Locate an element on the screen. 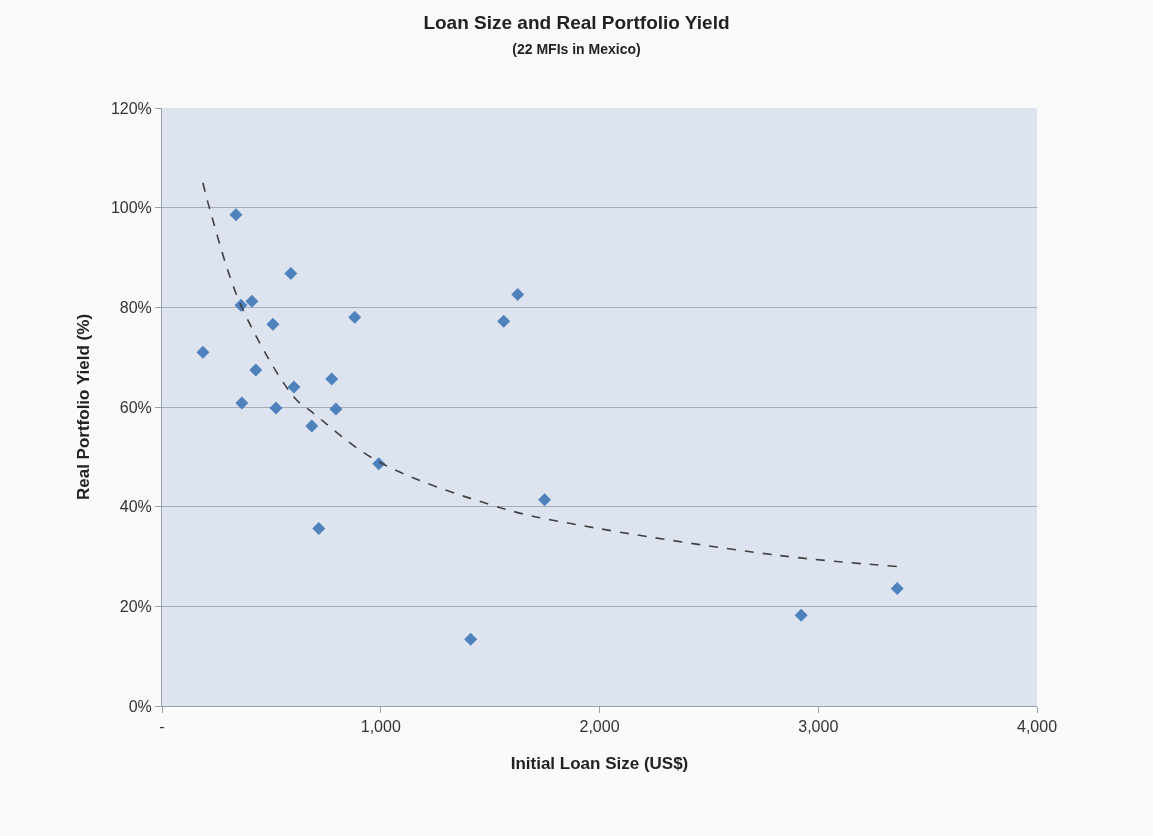 This screenshot has height=836, width=1153. x-tick-label: 4,000 is located at coordinates (1037, 727).